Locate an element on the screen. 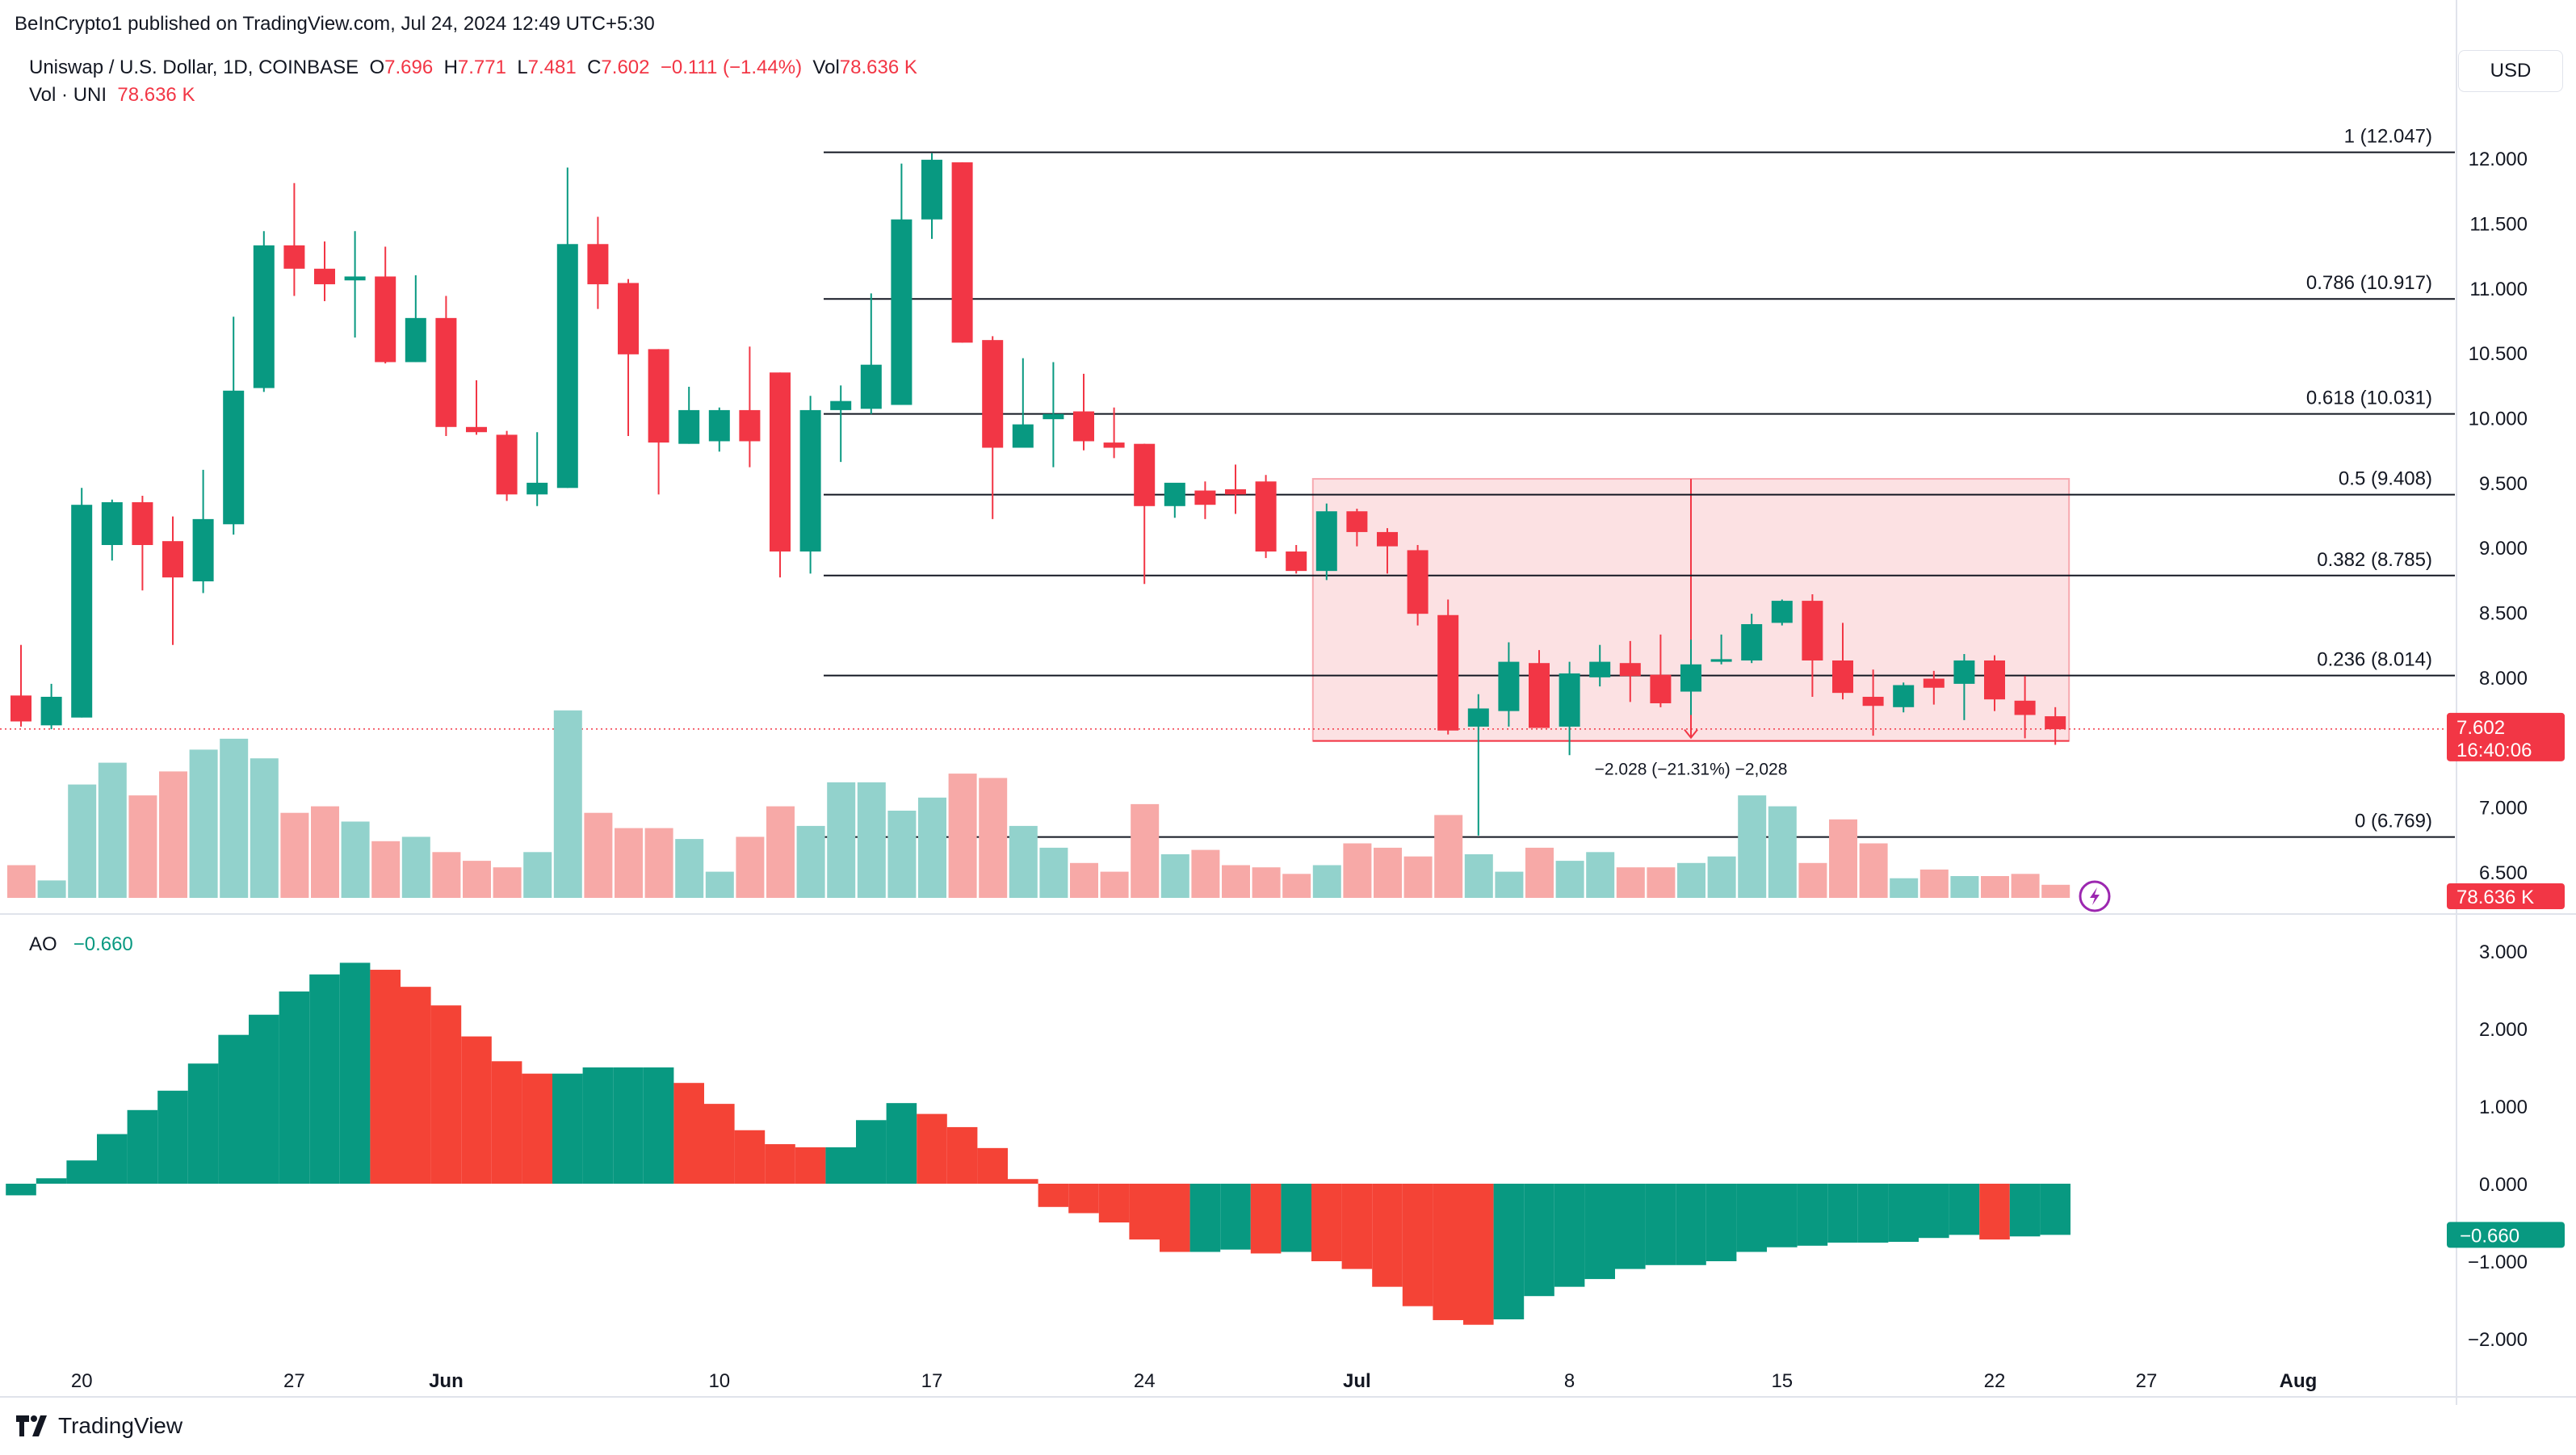  fib-level-label: 0.618 (10.031) is located at coordinates (2369, 398).